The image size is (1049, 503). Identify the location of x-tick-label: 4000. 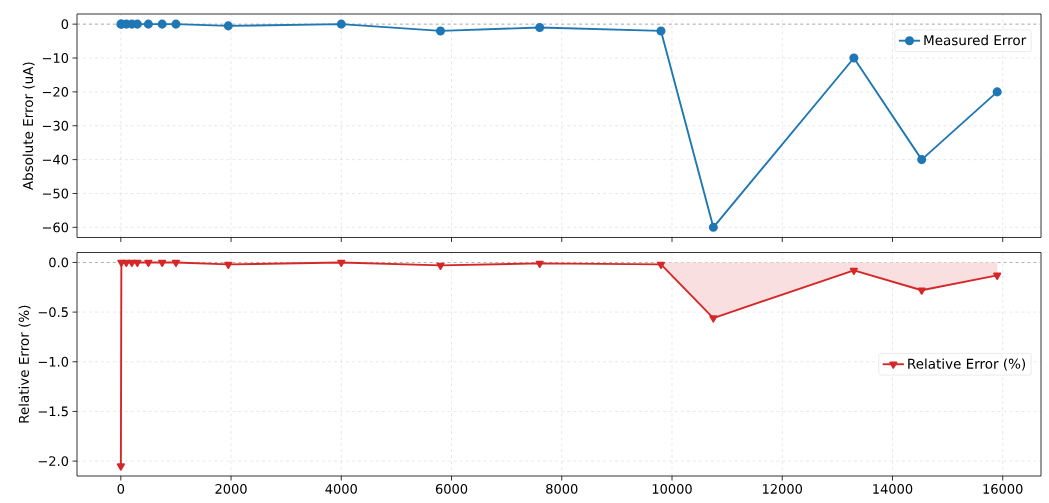
(341, 489).